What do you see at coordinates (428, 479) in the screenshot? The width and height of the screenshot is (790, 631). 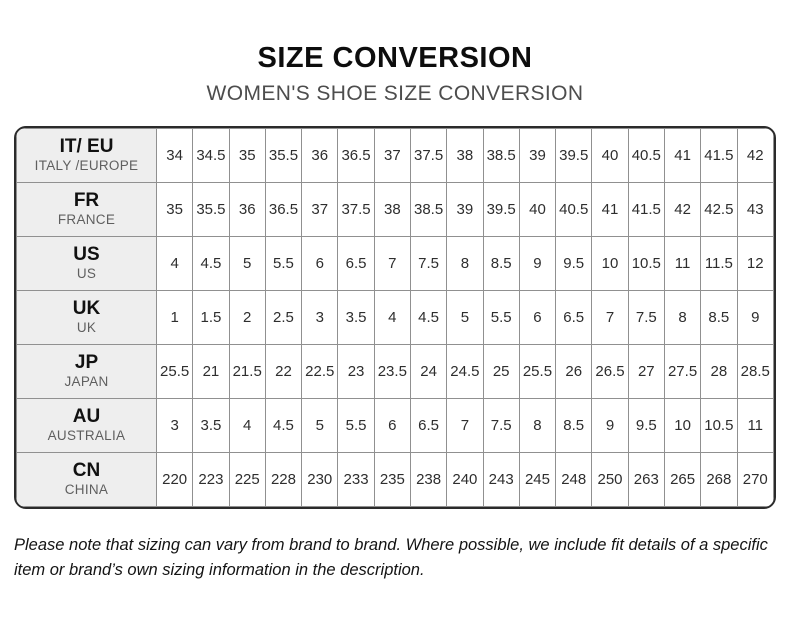 I see `size-value-cell: 238` at bounding box center [428, 479].